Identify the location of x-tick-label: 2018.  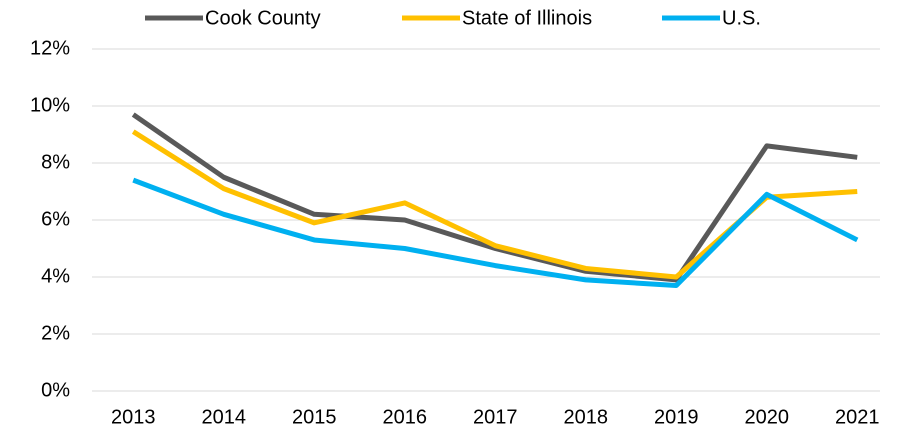
(586, 417).